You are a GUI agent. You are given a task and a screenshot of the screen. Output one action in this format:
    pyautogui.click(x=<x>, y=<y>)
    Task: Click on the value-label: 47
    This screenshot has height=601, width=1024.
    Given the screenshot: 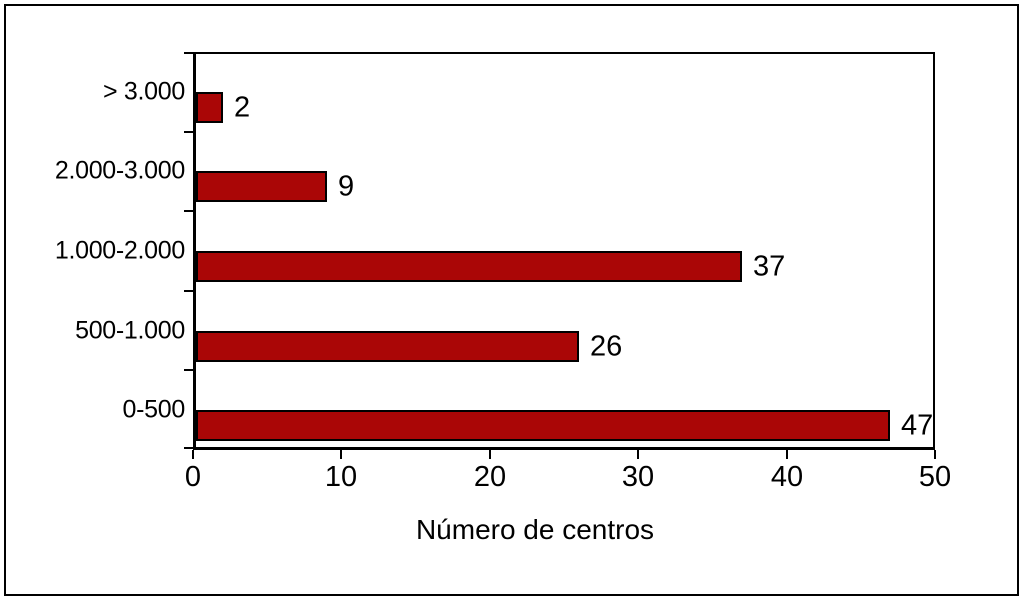 What is the action you would take?
    pyautogui.click(x=917, y=425)
    